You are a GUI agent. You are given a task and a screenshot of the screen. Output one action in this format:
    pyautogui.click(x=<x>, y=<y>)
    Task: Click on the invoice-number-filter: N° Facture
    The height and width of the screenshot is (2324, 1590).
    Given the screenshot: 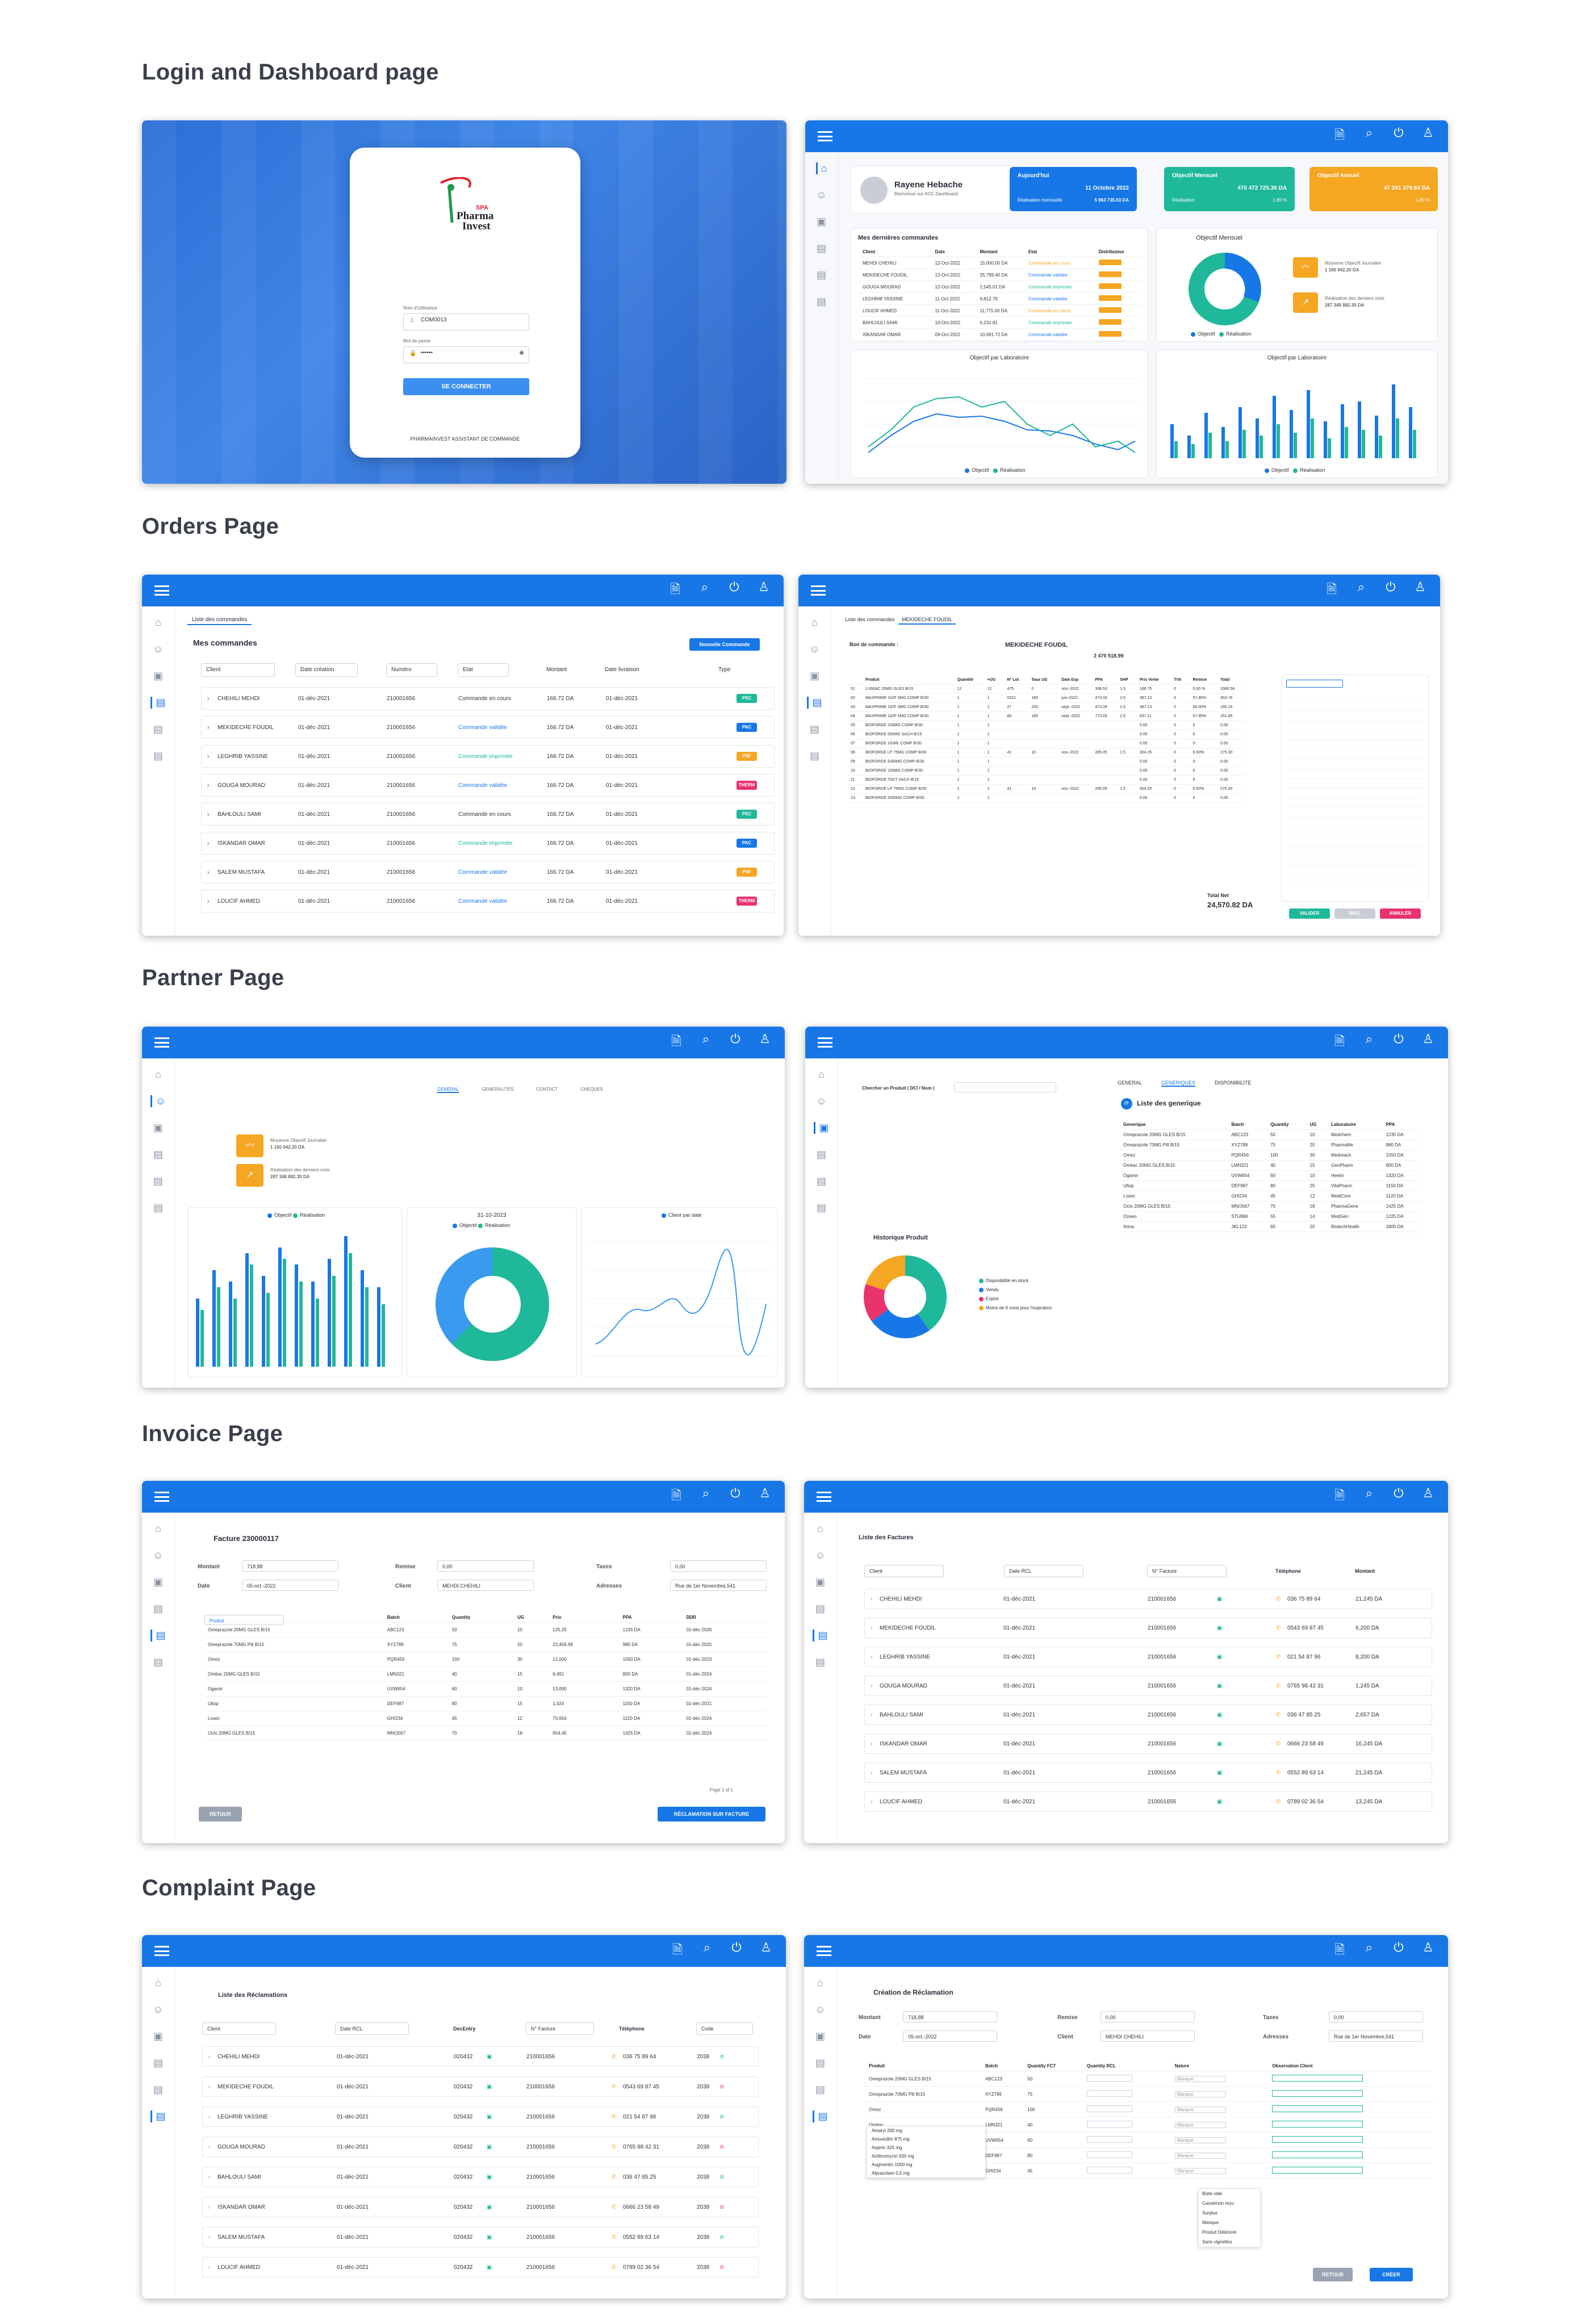 What is the action you would take?
    pyautogui.click(x=560, y=2029)
    